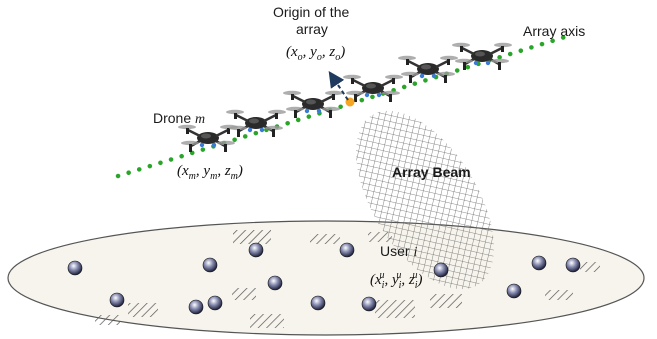 The width and height of the screenshot is (657, 339). Describe the element at coordinates (312, 29) in the screenshot. I see `origin-title-line2: array` at that location.